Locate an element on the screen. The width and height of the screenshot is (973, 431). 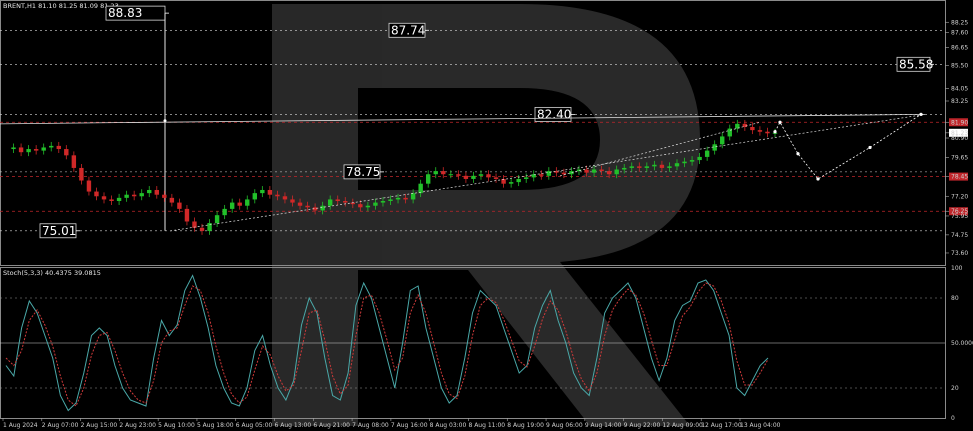
price-tag-red is located at coordinates (958, 122).